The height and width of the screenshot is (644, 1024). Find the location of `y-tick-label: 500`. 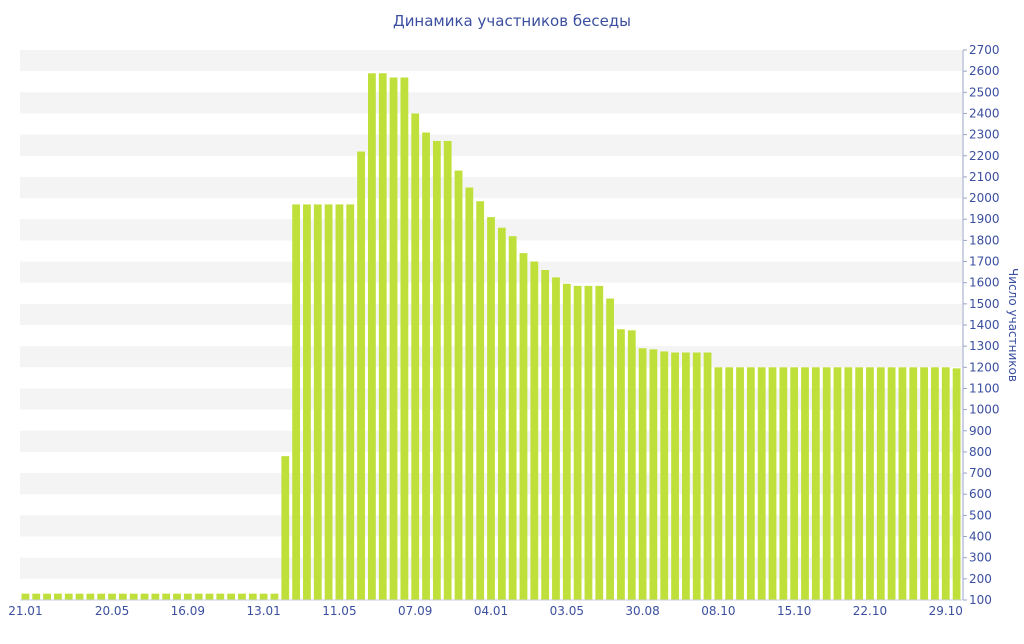

y-tick-label: 500 is located at coordinates (980, 515).